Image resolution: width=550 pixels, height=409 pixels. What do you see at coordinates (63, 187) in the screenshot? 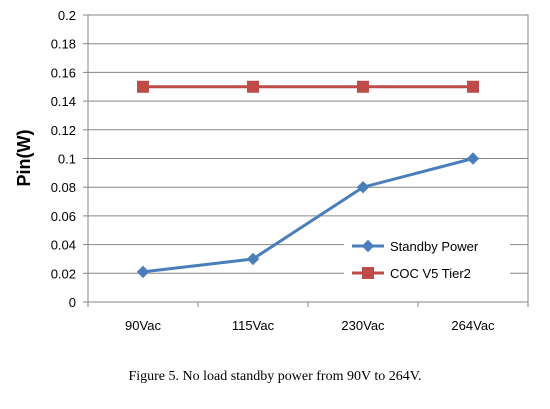
I see `y-tick-label: 0.08` at bounding box center [63, 187].